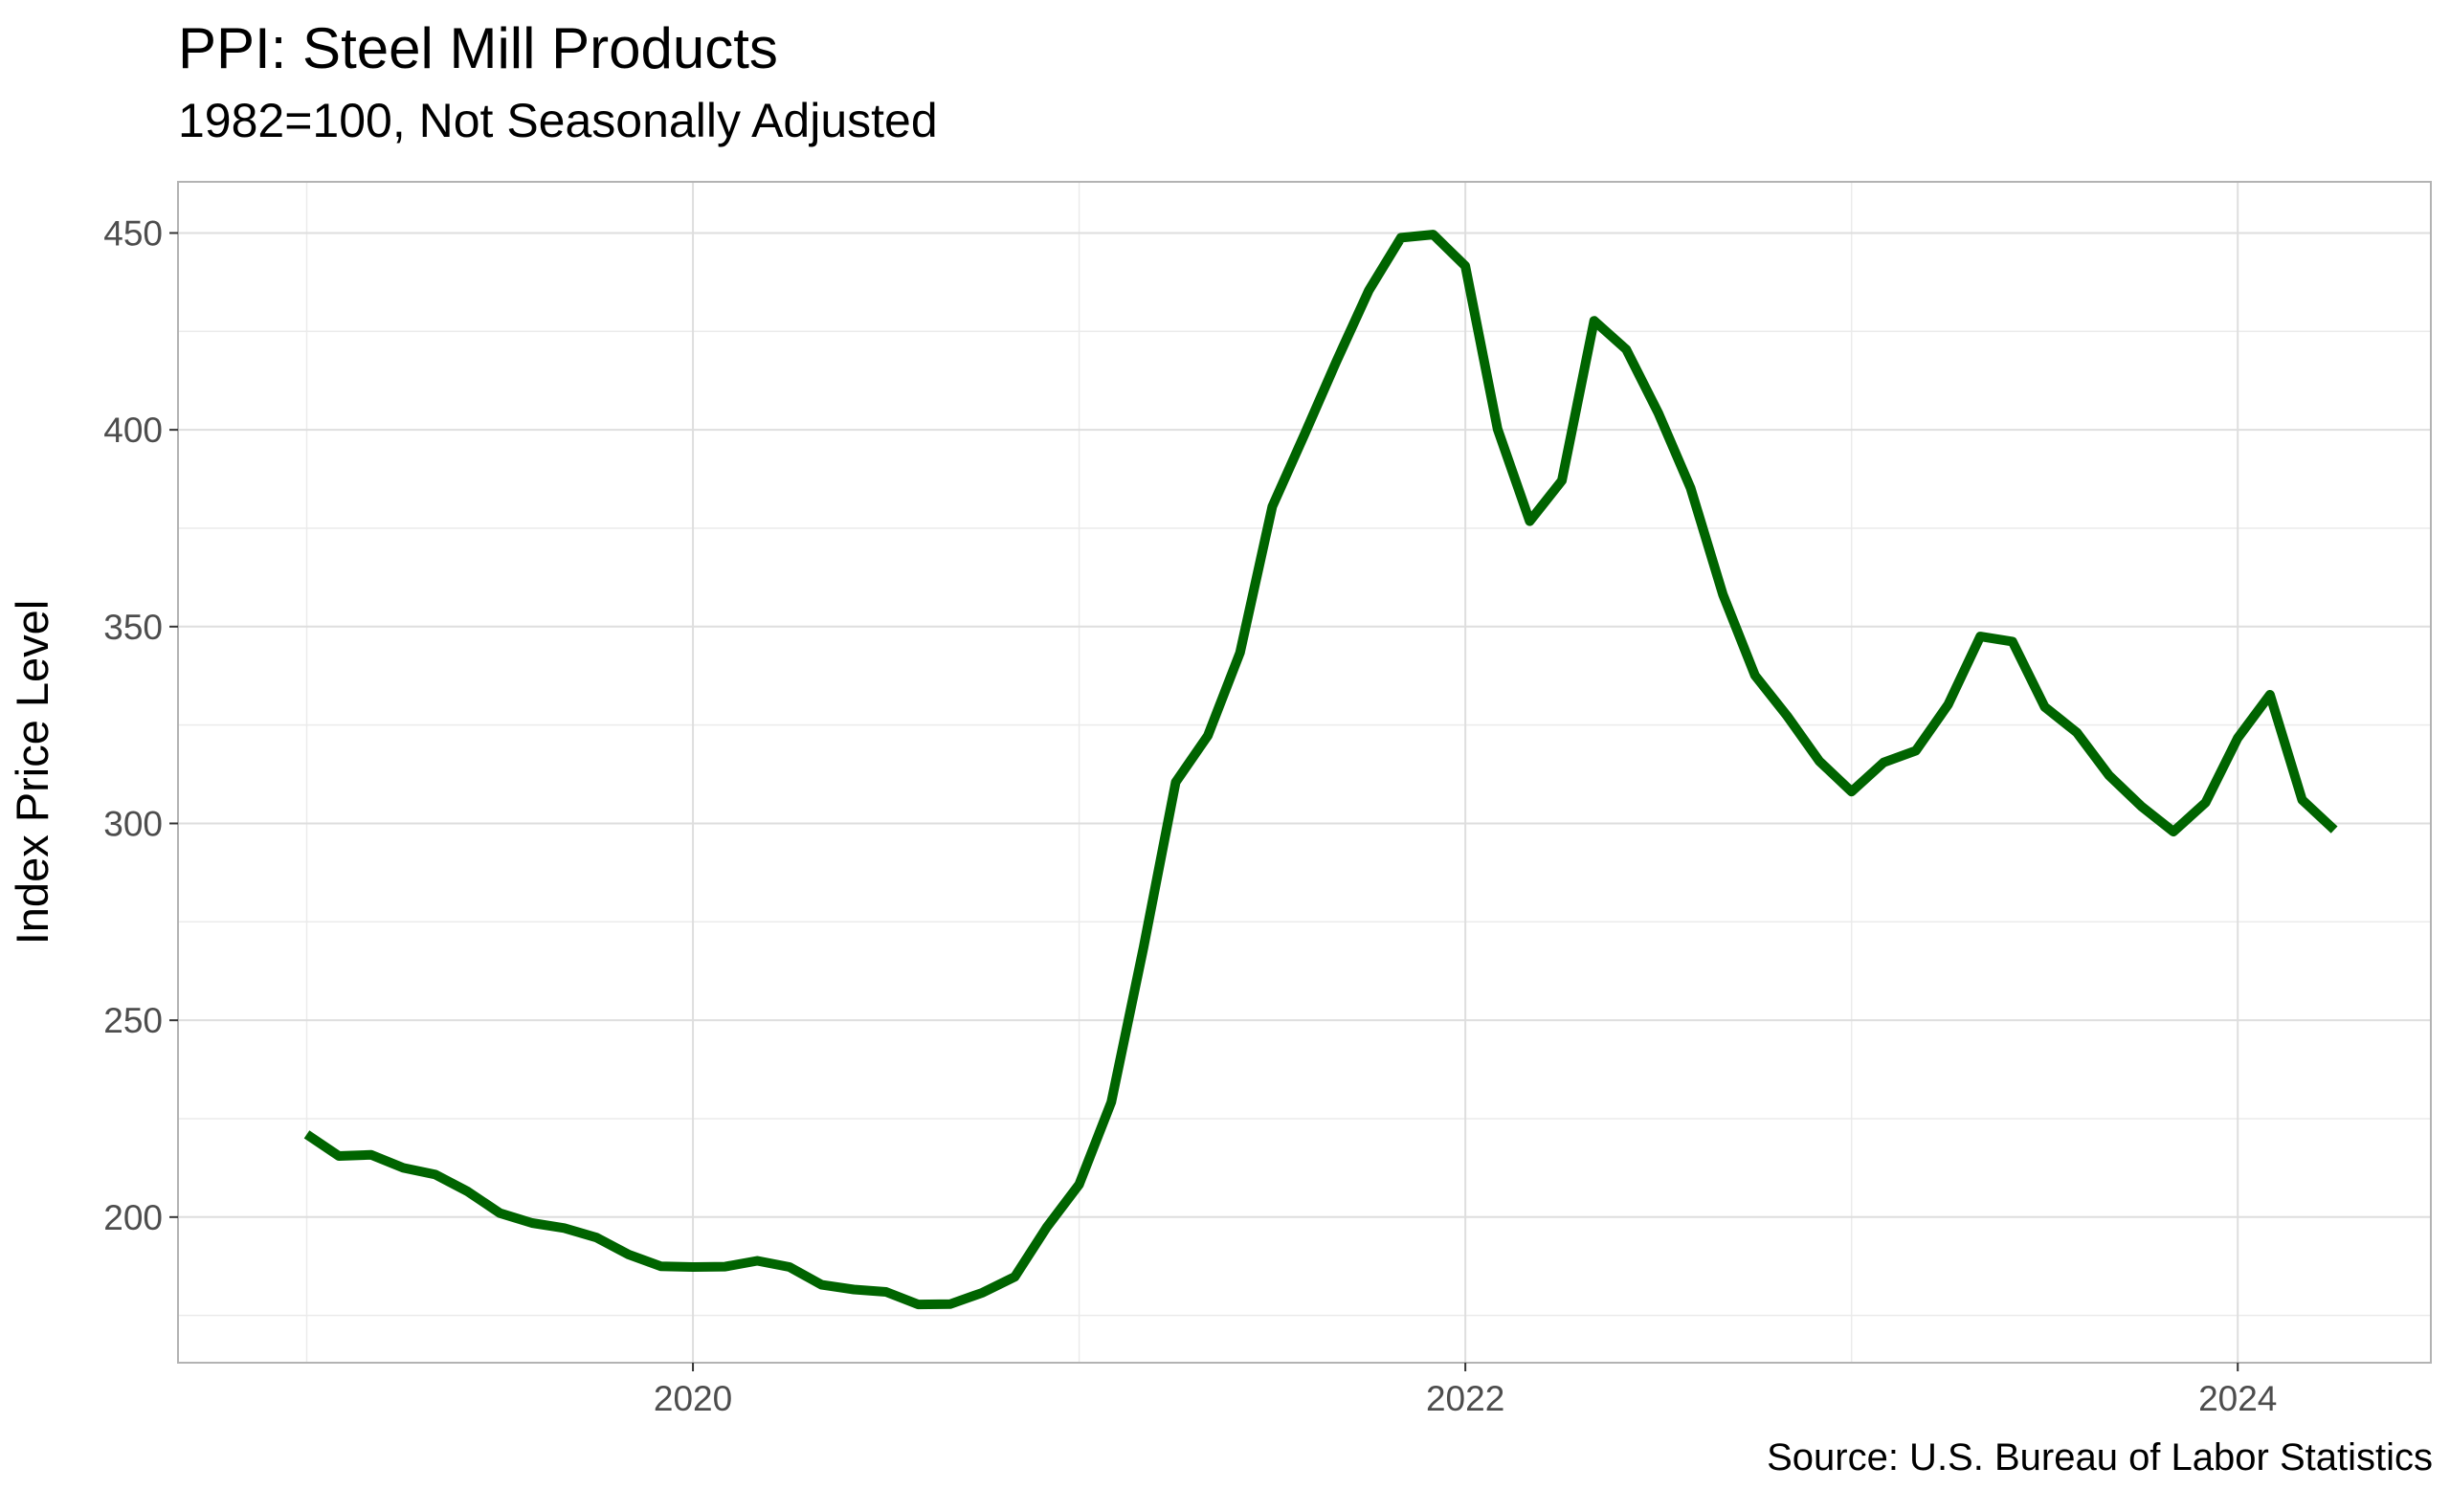  Describe the element at coordinates (32, 772) in the screenshot. I see `y-axis-title: Index Price Level` at that location.